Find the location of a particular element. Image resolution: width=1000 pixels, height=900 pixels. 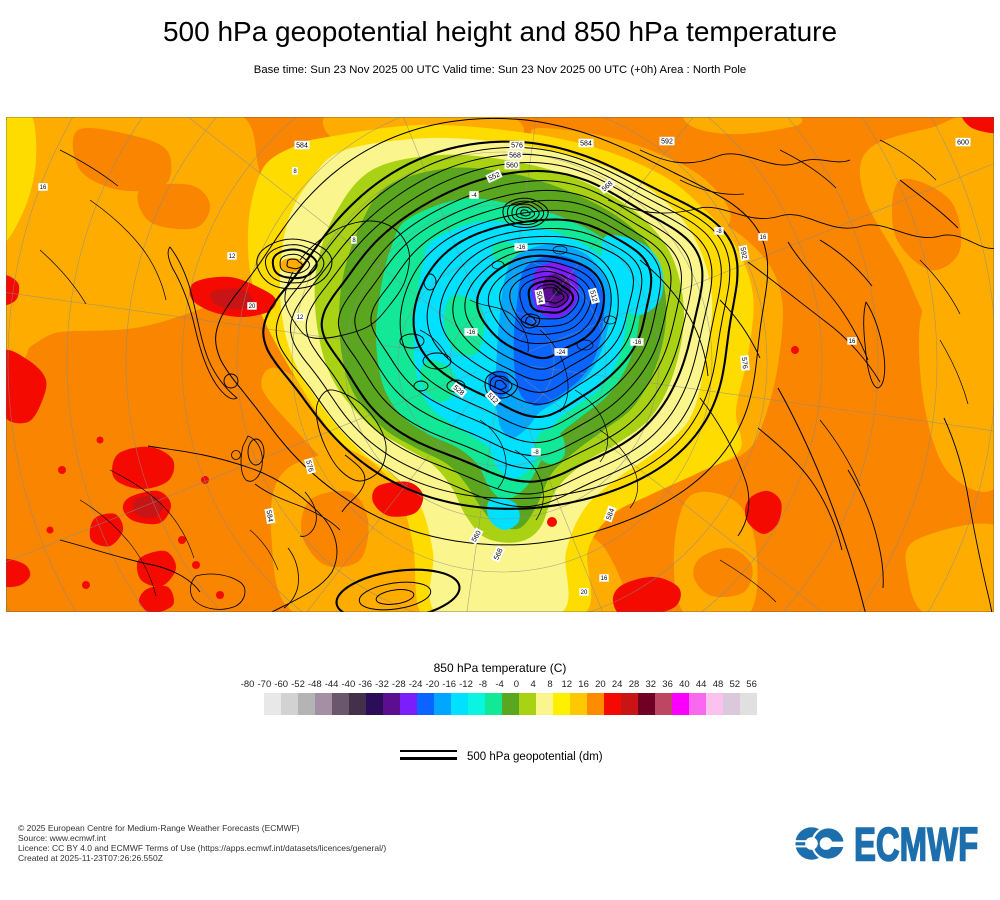

svg-text: -24 is located at coordinates (561, 353).